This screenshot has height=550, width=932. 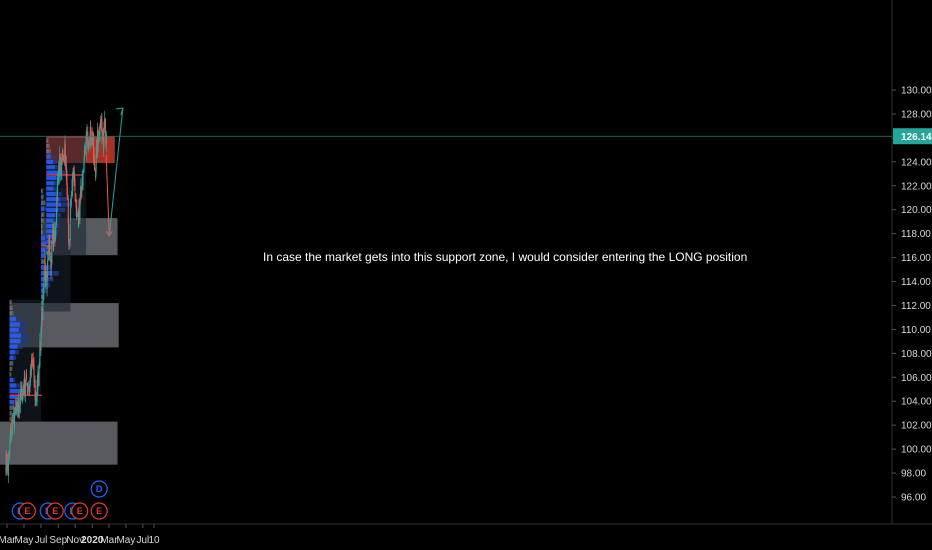 I want to click on projection-up-arrowhead, so click(x=119, y=111).